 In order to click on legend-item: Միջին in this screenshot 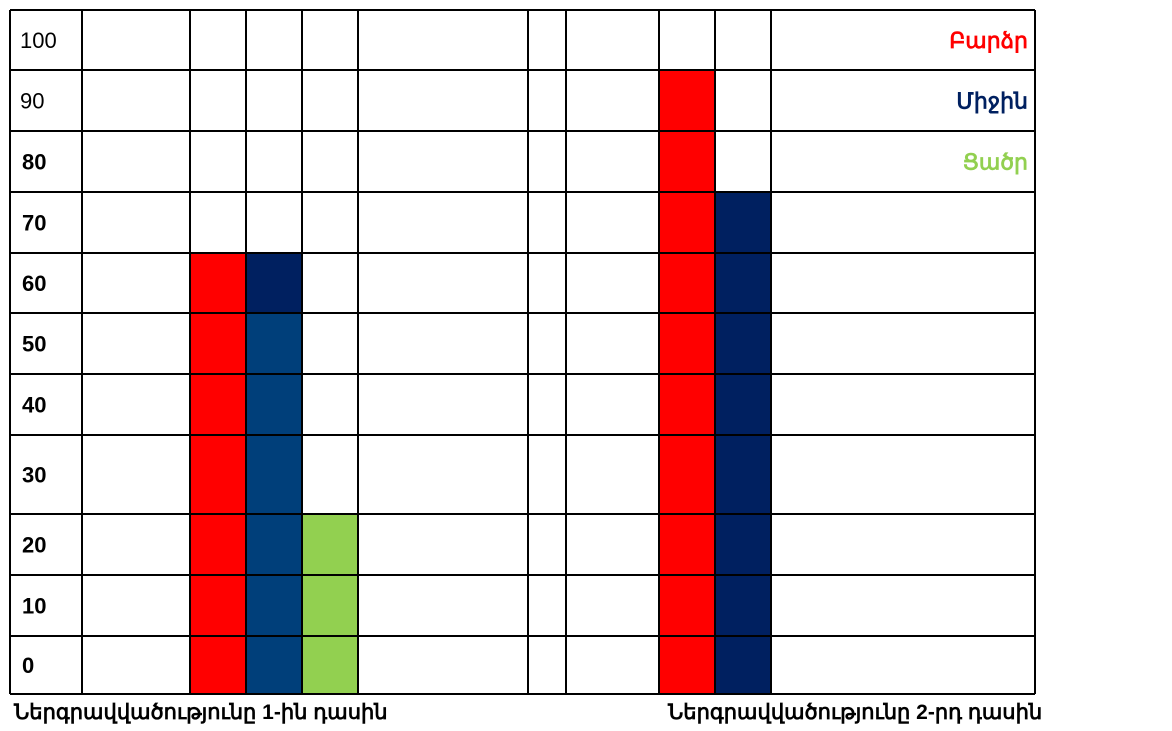, I will do `click(992, 101)`.